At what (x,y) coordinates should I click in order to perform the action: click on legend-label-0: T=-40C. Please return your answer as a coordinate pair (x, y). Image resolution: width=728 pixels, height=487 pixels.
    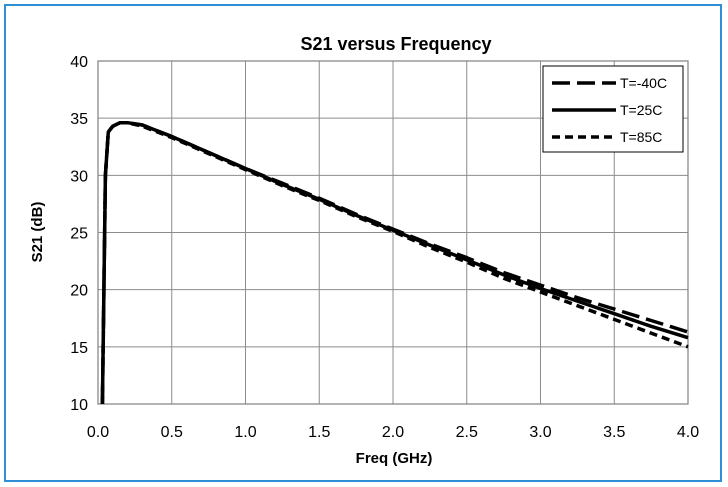
    Looking at the image, I should click on (643, 83).